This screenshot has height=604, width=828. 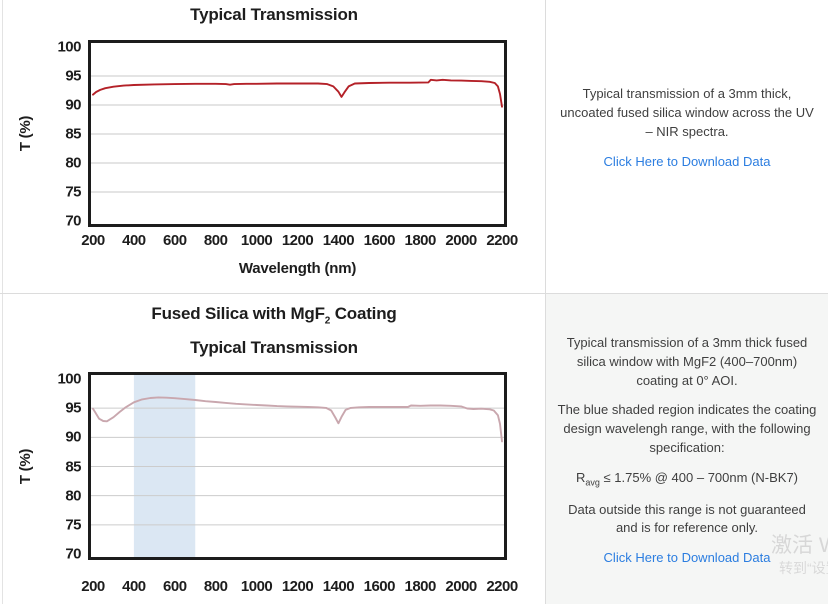 What do you see at coordinates (592, 482) in the screenshot?
I see `subscript-avg: avg` at bounding box center [592, 482].